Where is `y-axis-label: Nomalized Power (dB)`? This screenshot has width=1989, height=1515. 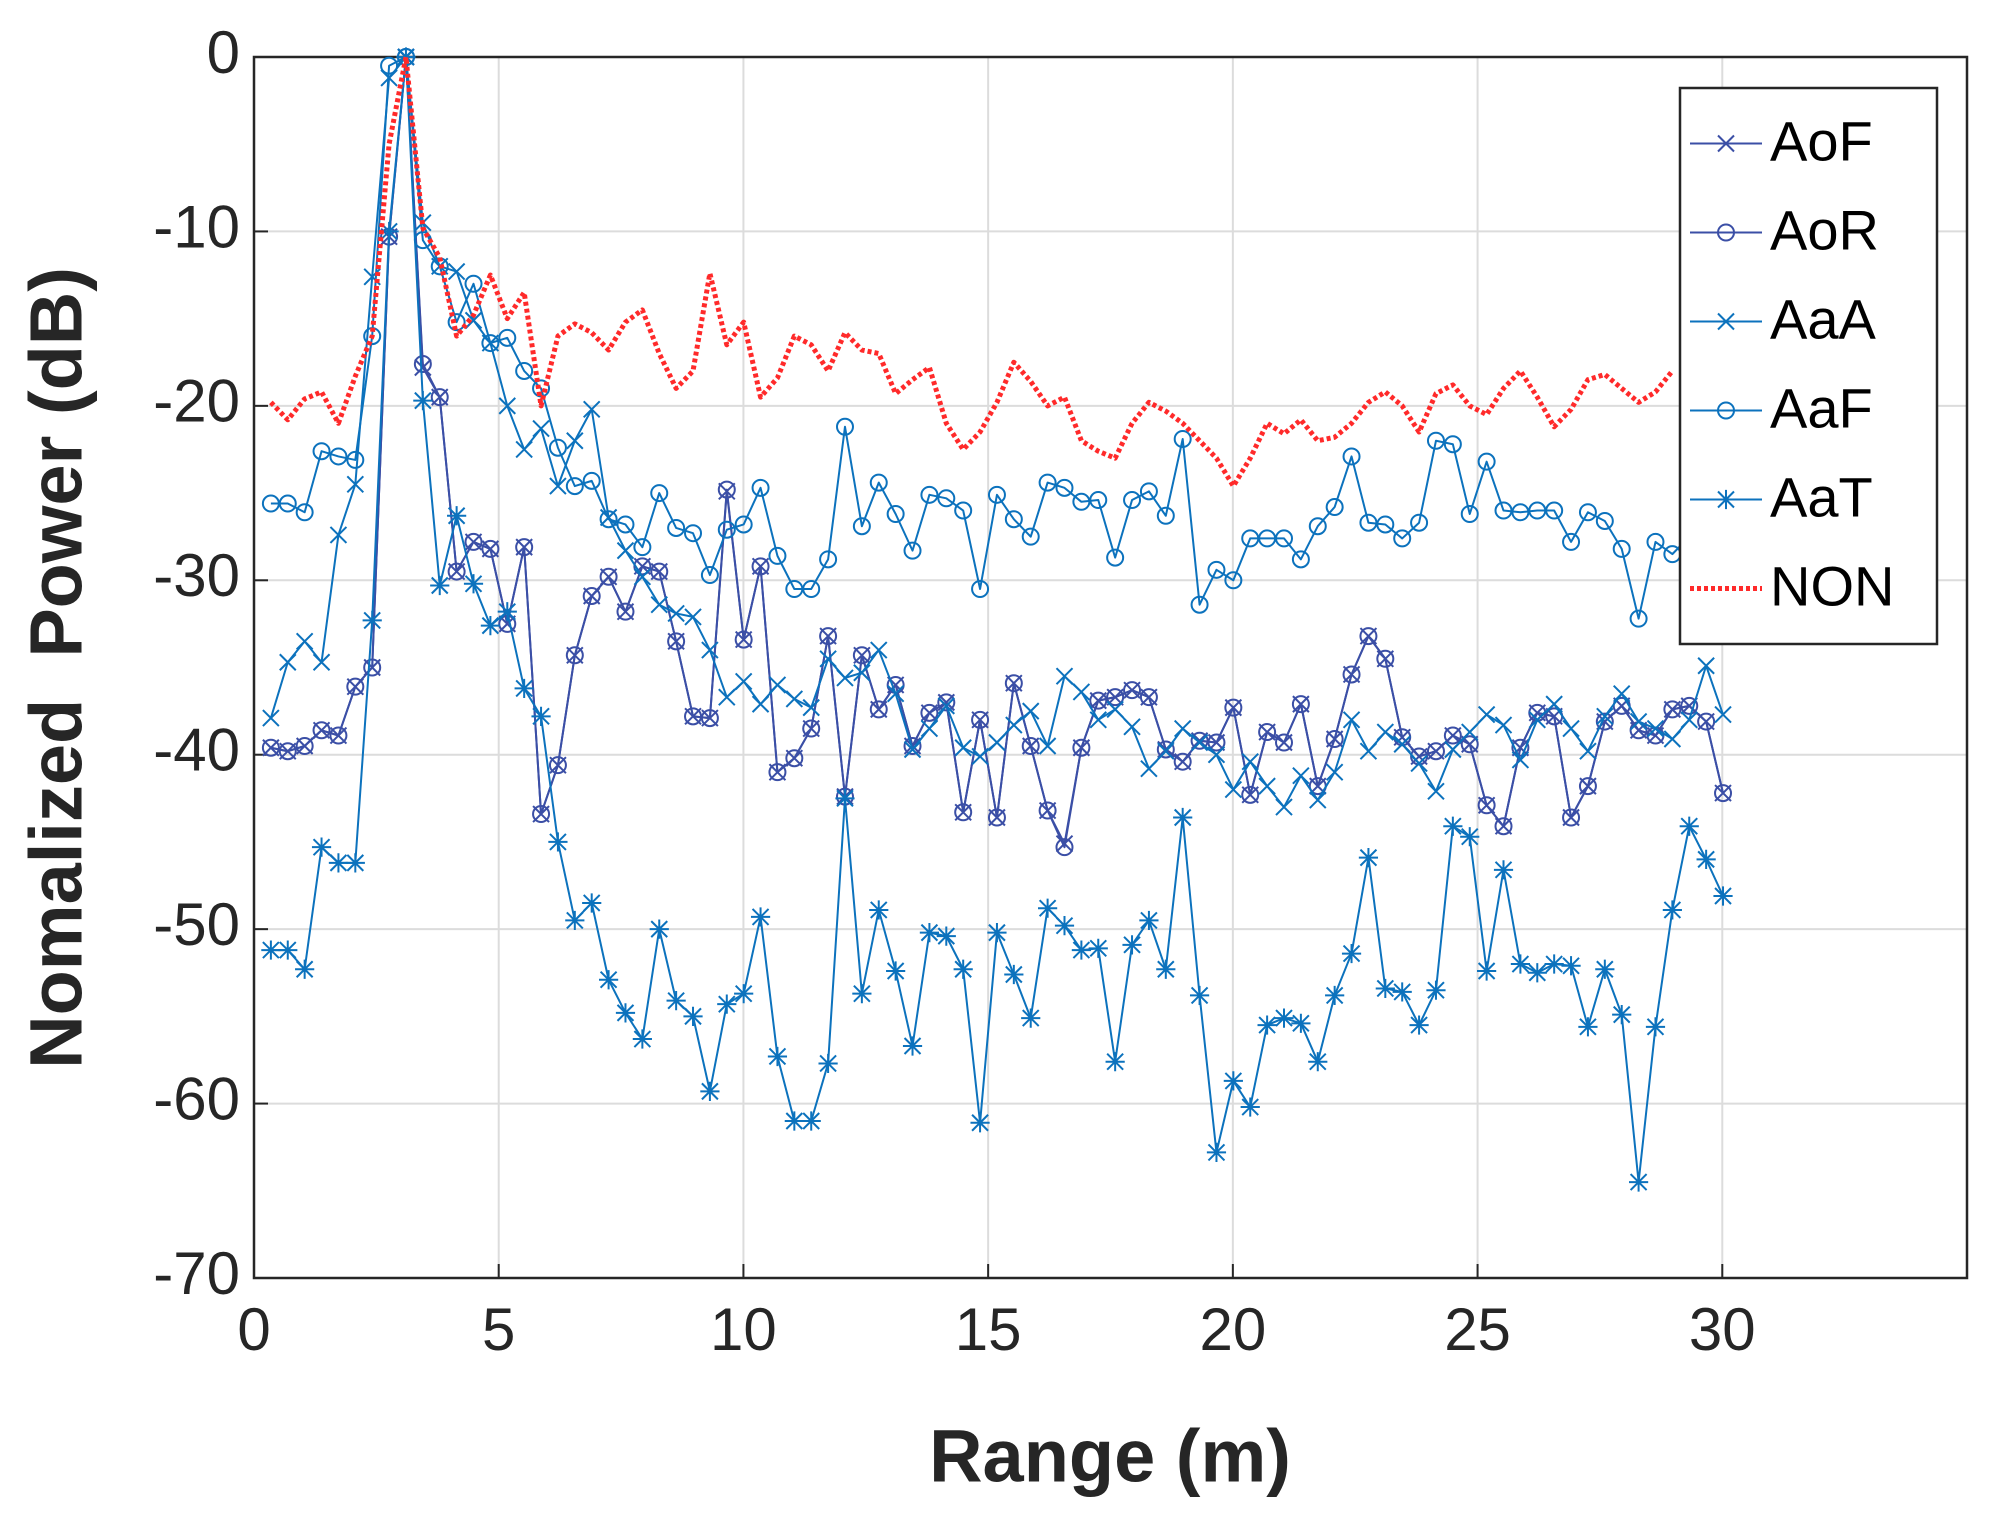 y-axis-label: Nomalized Power (dB) is located at coordinates (56, 668).